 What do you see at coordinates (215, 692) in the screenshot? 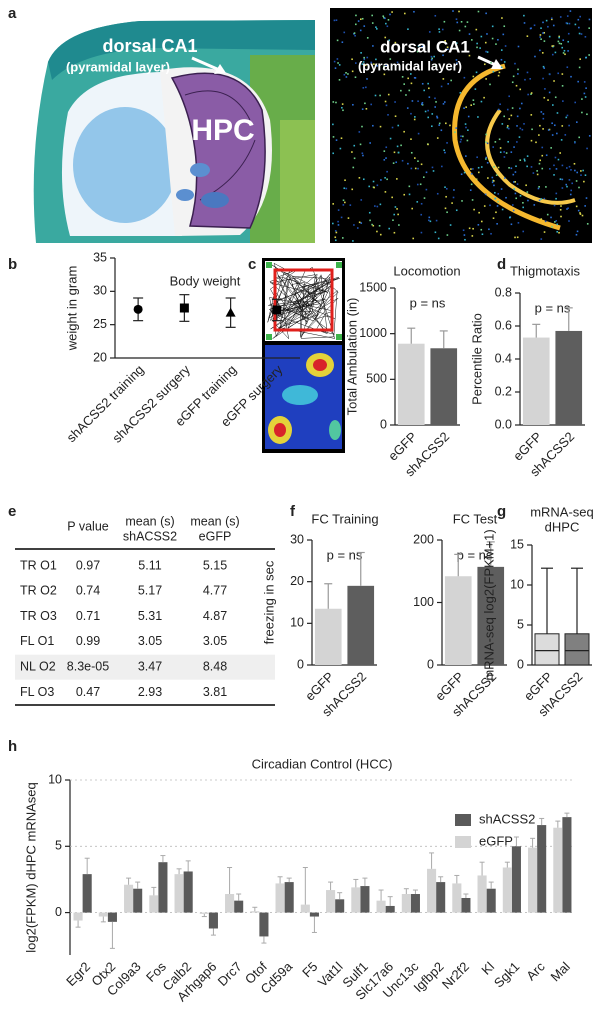
I see `table-cell: 3.81` at bounding box center [215, 692].